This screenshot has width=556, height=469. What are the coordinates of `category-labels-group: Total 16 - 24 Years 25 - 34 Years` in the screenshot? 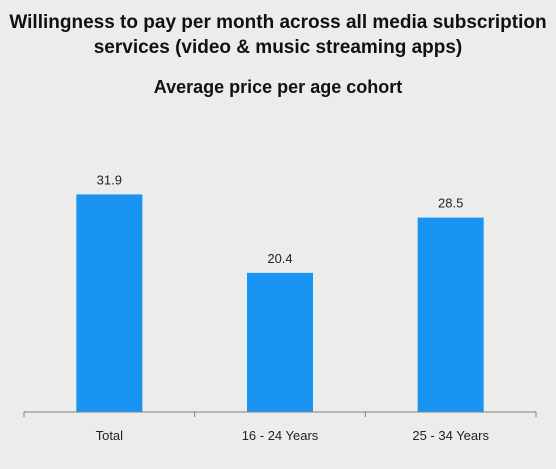 It's located at (293, 435).